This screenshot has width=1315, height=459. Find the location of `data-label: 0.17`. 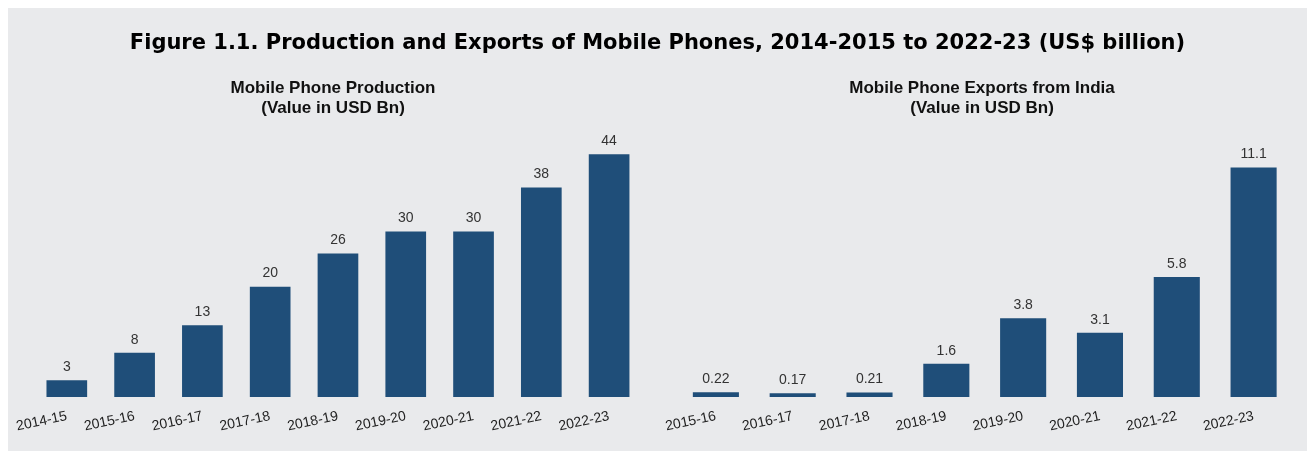

data-label: 0.17 is located at coordinates (793, 379).